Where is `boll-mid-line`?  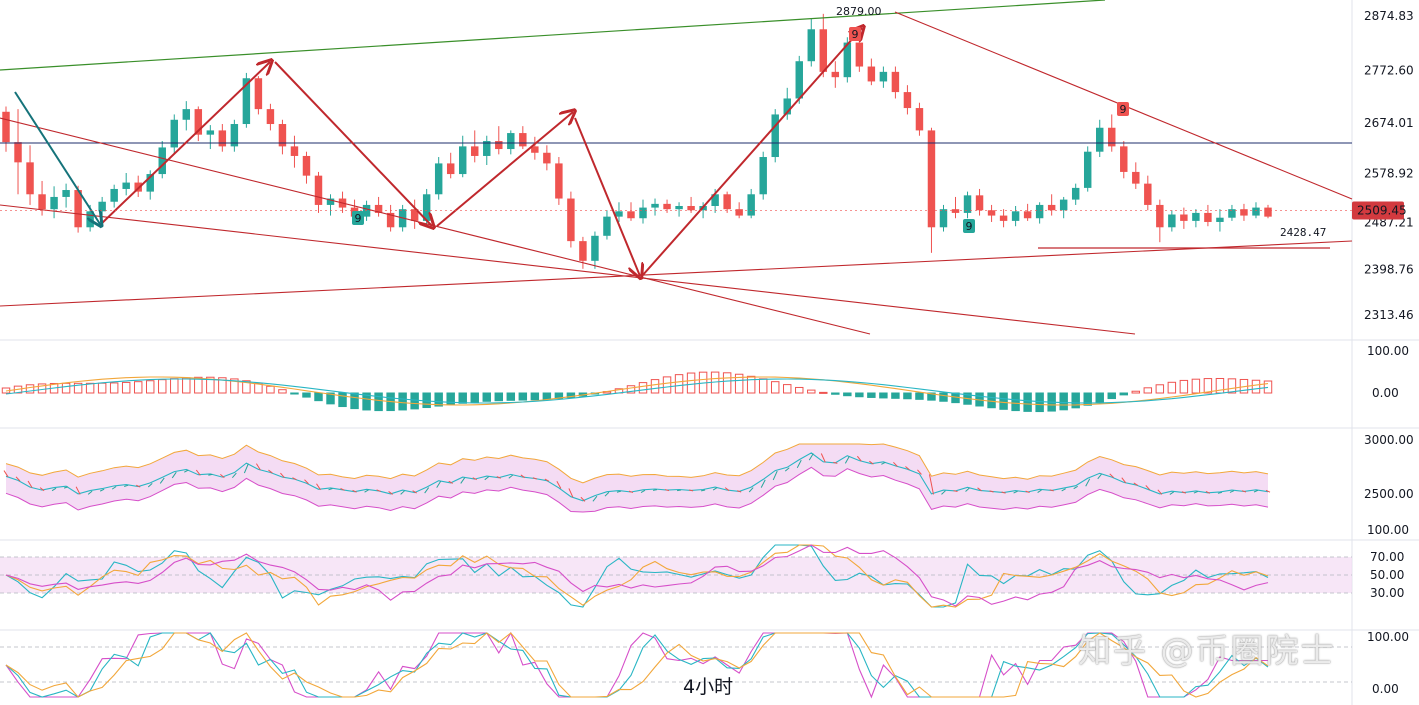 boll-mid-line is located at coordinates (637, 477).